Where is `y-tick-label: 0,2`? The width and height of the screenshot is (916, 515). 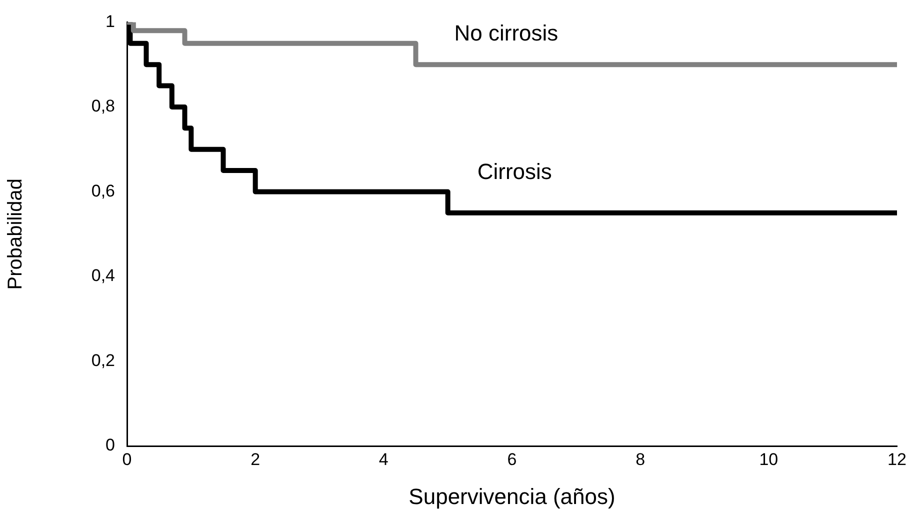 y-tick-label: 0,2 is located at coordinates (103, 360).